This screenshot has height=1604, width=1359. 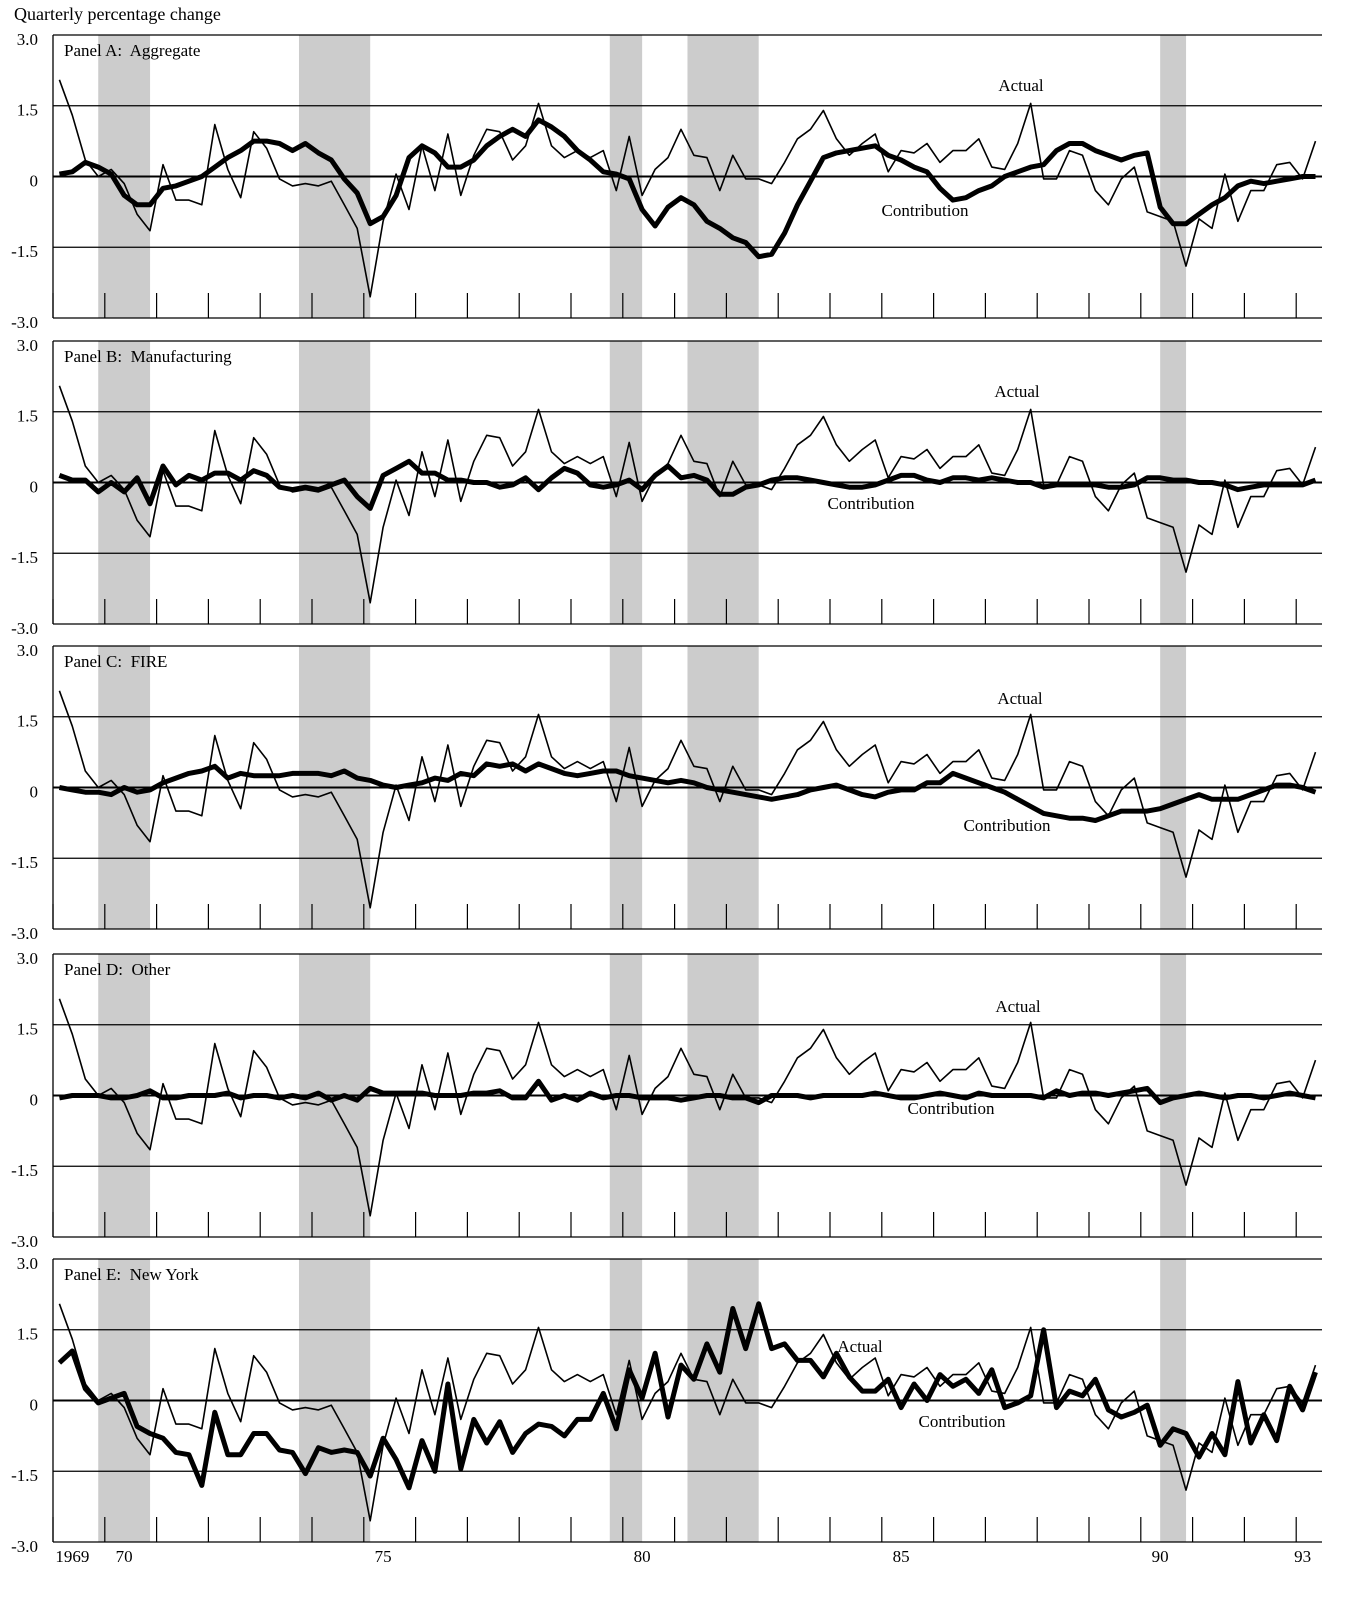 I want to click on x-tick-label: 70, so click(x=124, y=1556).